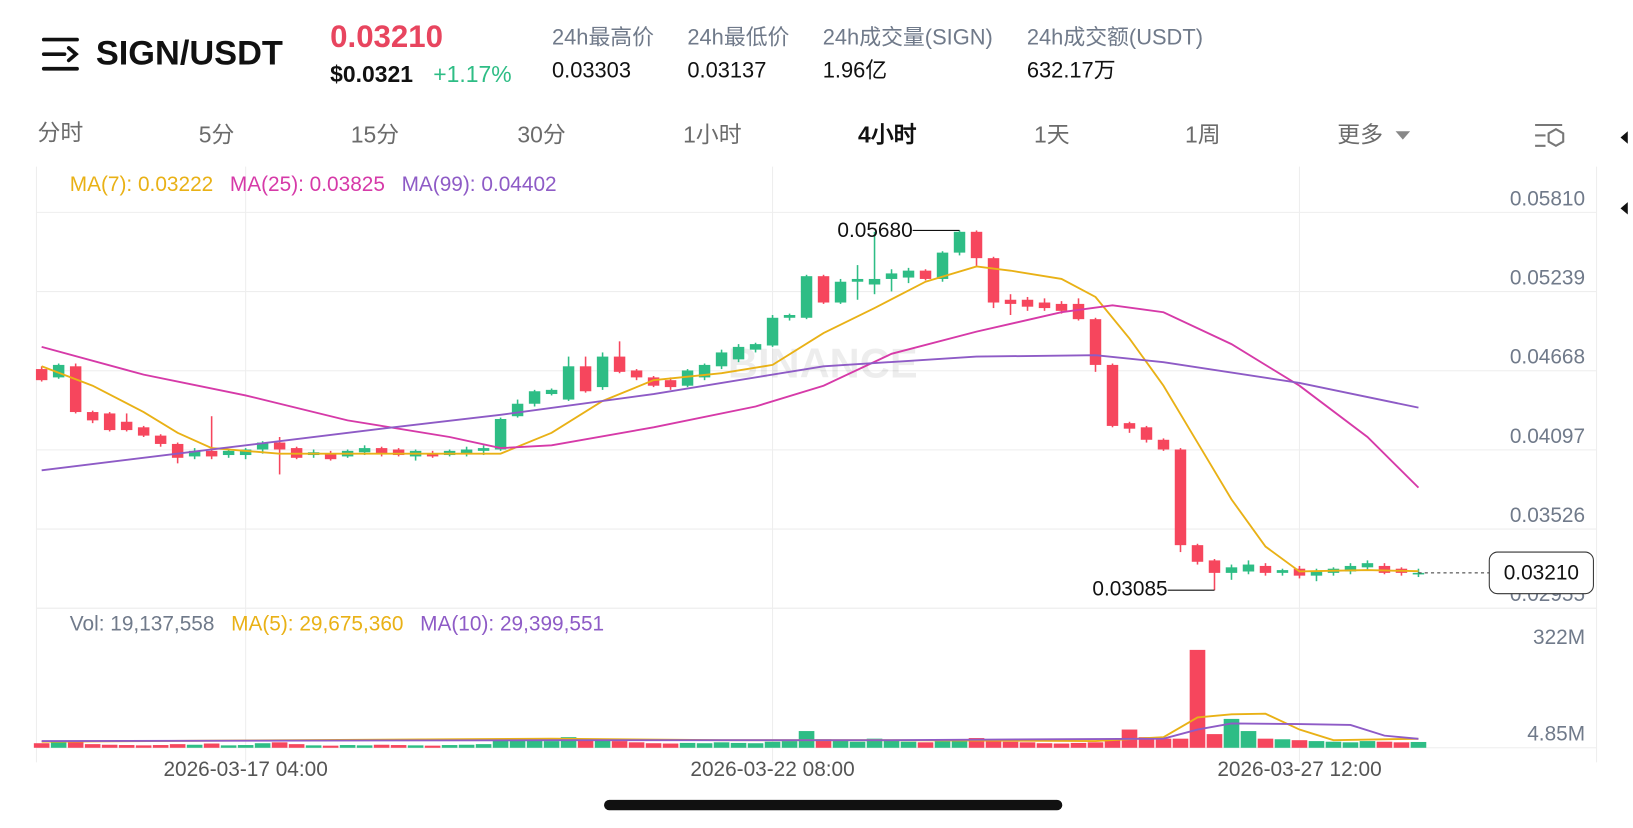 The width and height of the screenshot is (1633, 828). Describe the element at coordinates (1071, 70) in the screenshot. I see `stat-value: 632.17万` at that location.